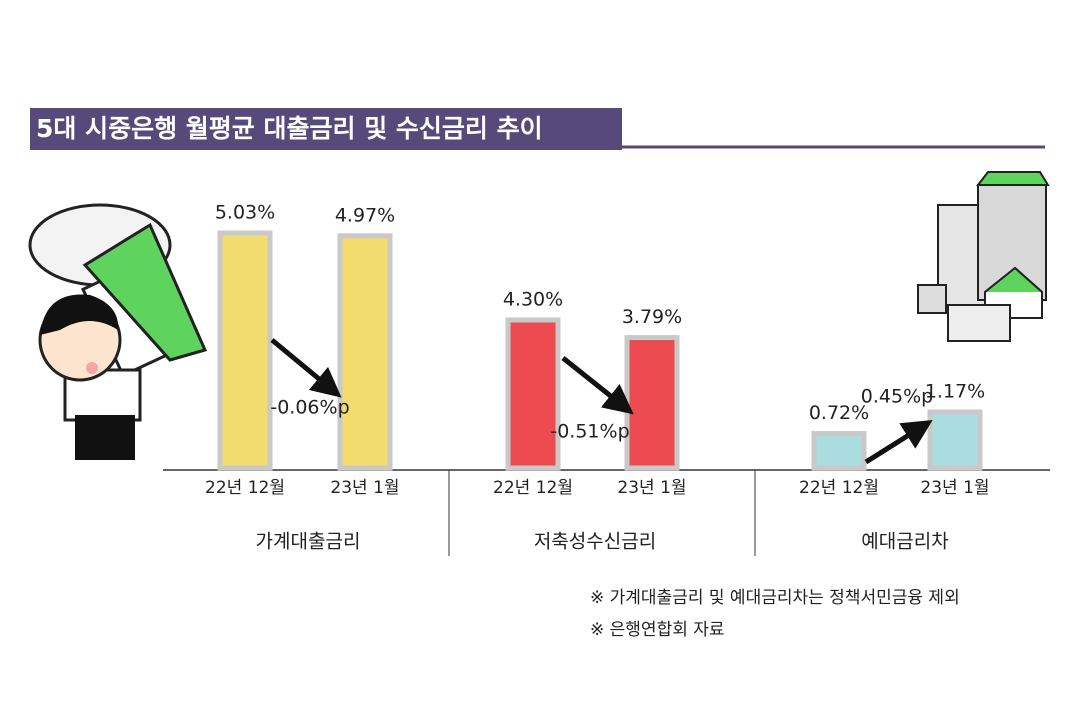  Describe the element at coordinates (983, 256) in the screenshot. I see `illustration-buildings` at that location.